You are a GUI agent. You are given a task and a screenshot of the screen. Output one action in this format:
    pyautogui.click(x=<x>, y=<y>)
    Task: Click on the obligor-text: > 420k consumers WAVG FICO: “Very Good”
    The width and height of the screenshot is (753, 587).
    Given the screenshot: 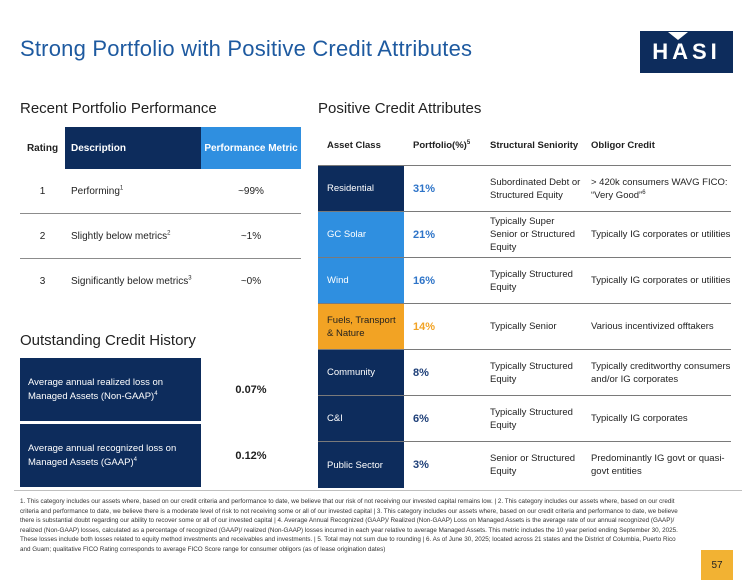 What is the action you would take?
    pyautogui.click(x=659, y=188)
    